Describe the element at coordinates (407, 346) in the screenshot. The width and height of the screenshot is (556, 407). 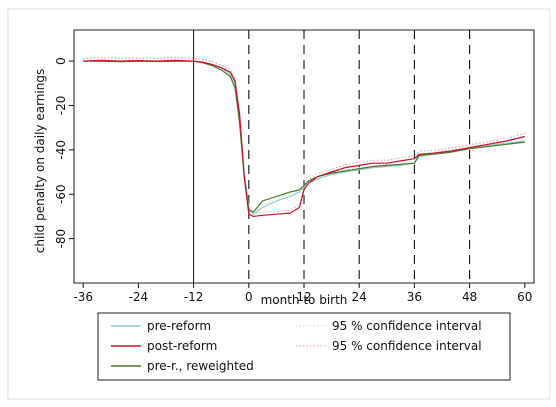
I see `legend-label-95-confidence-interval-4: 95 % confidence interval` at that location.